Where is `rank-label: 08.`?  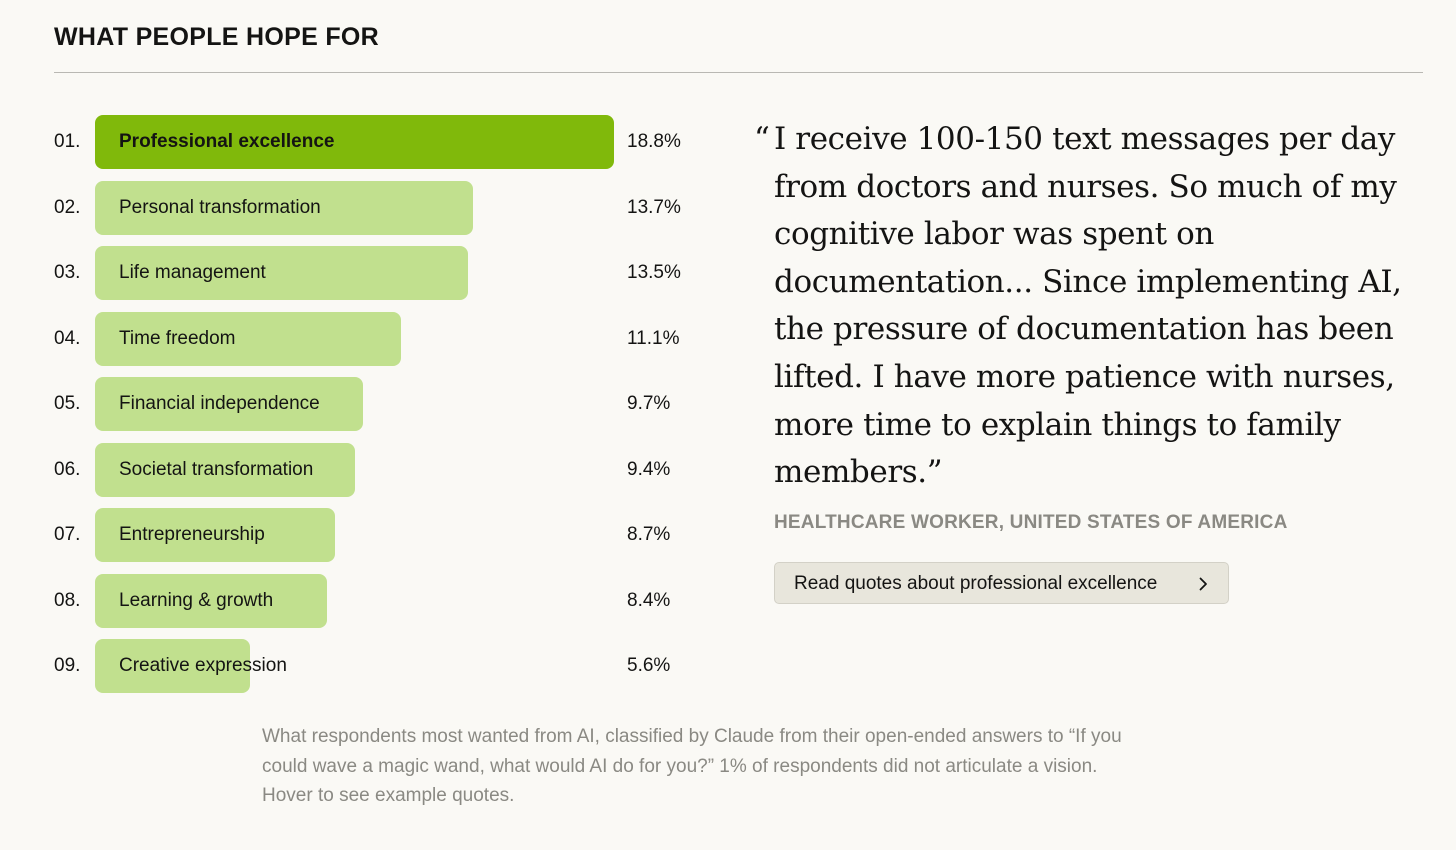
rank-label: 08. is located at coordinates (67, 600).